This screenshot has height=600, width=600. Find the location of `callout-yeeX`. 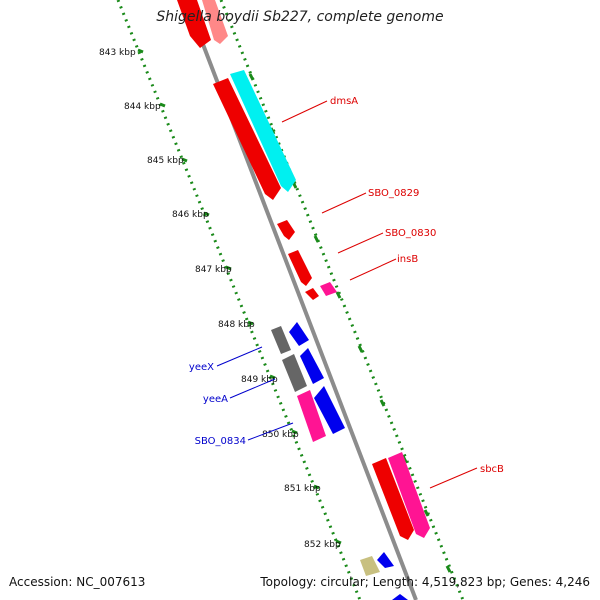

callout-yeeX is located at coordinates (239, 356).